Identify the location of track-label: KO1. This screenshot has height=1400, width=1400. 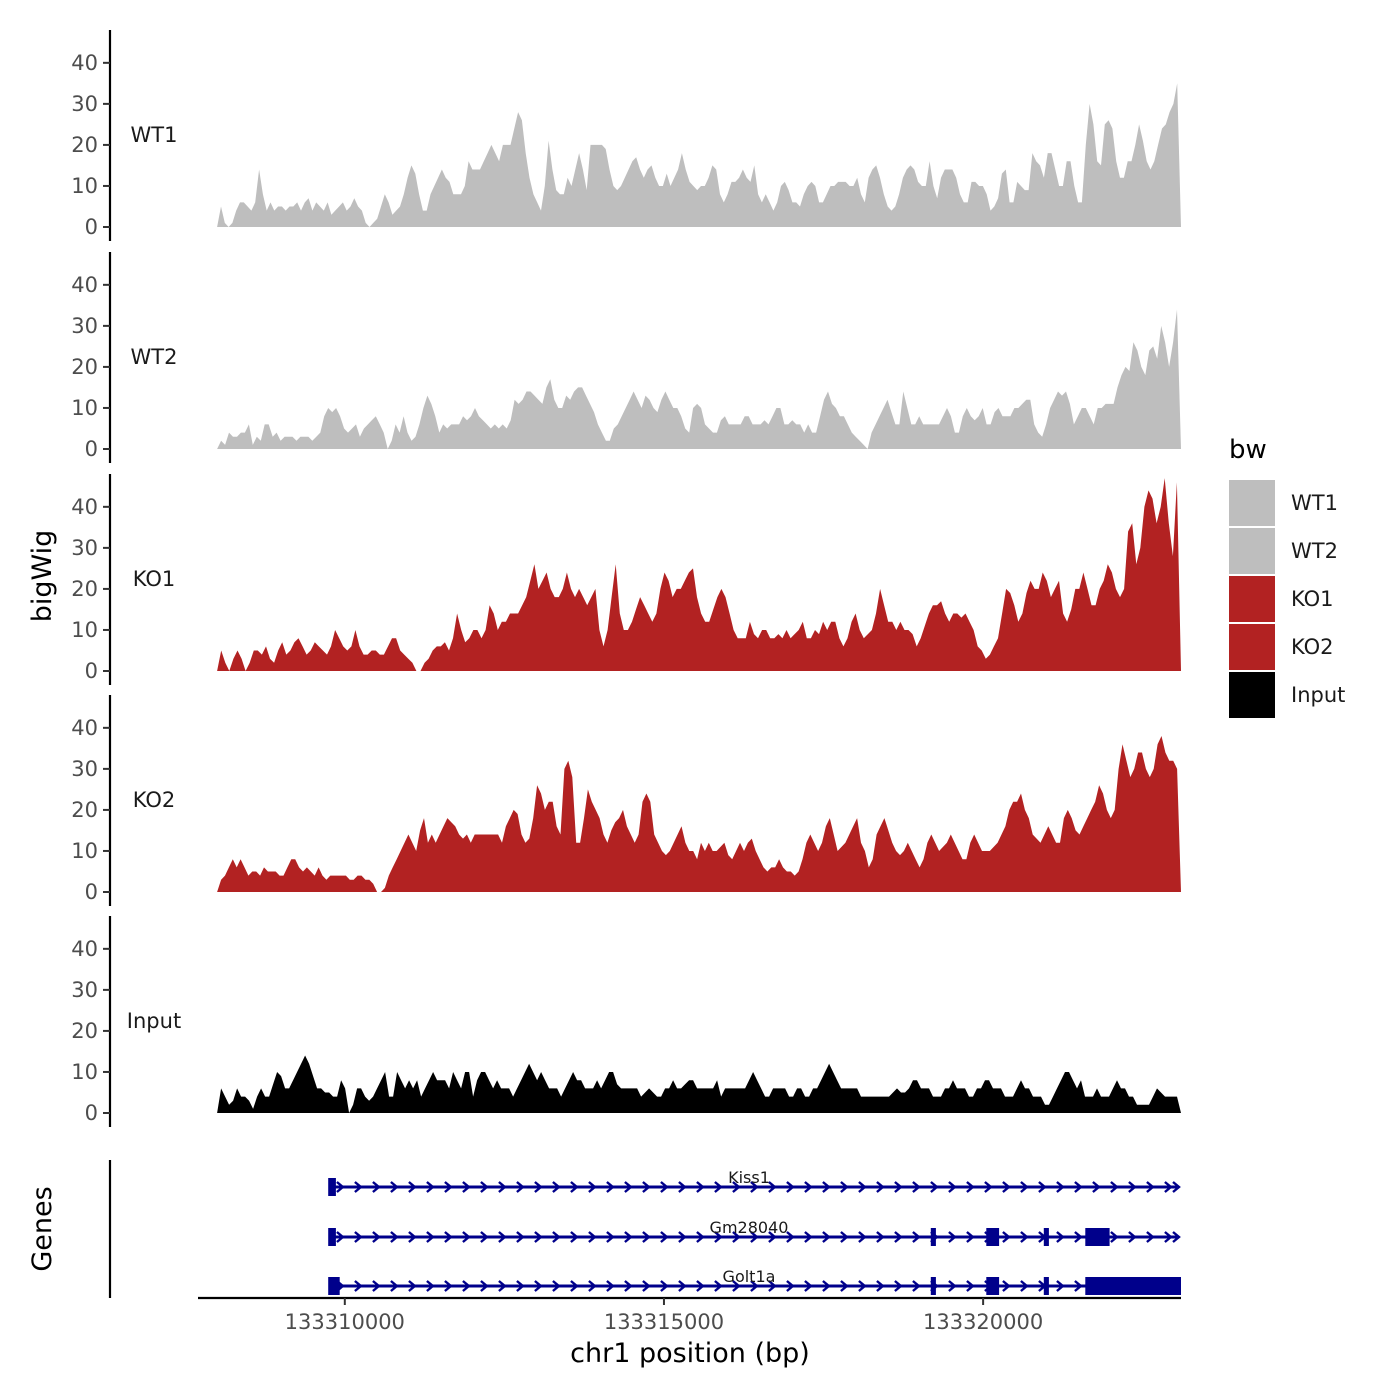
(154, 579).